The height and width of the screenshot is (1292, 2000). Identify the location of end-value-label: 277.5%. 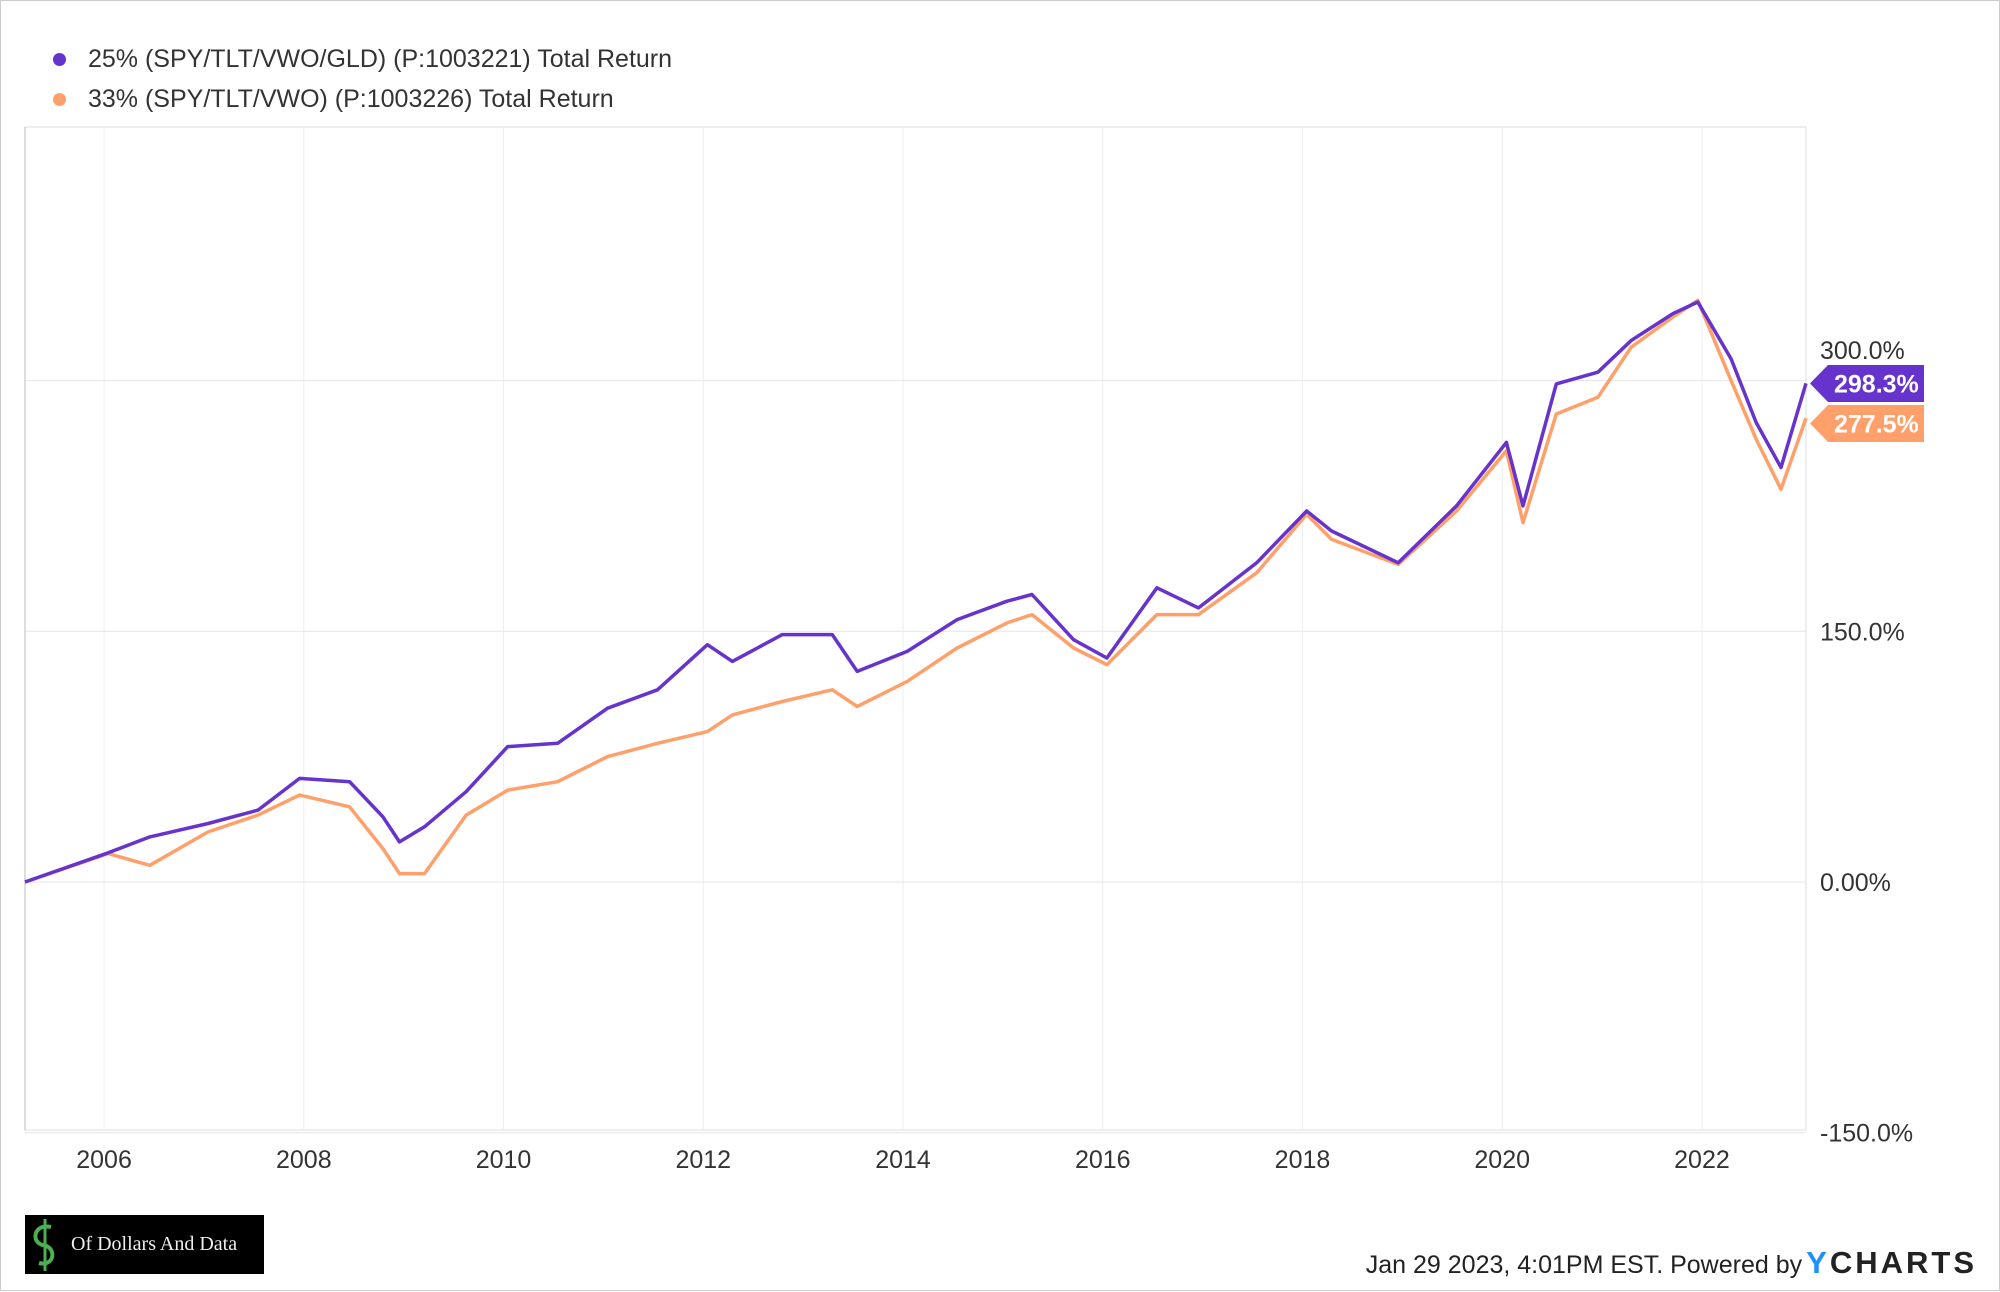
(1876, 424).